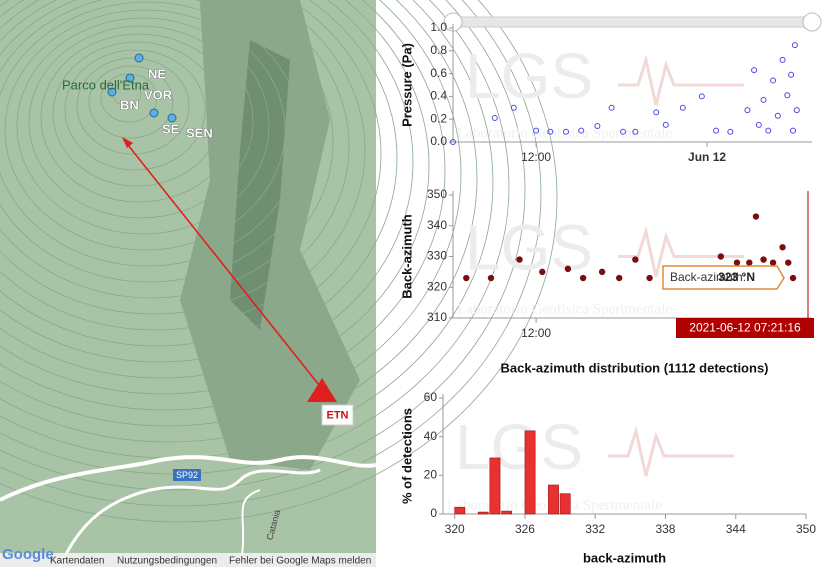  Describe the element at coordinates (437, 194) in the screenshot. I see `y-tick-label: 350` at that location.